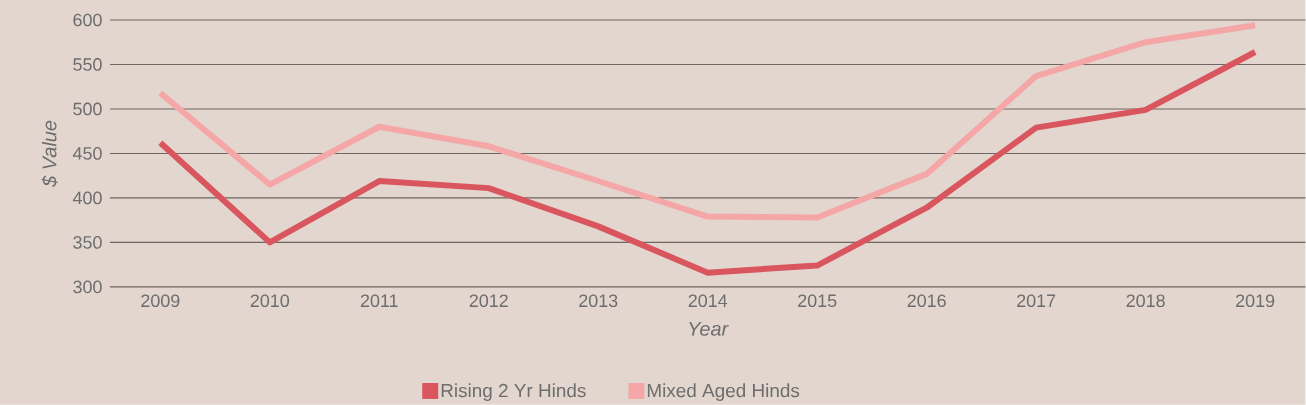  I want to click on y-tick-label: 350, so click(87, 242).